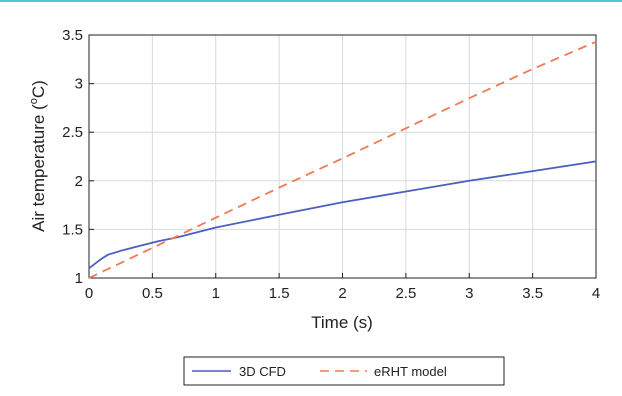 This screenshot has width=622, height=396. What do you see at coordinates (72, 132) in the screenshot?
I see `y-tick-label: 2.5` at bounding box center [72, 132].